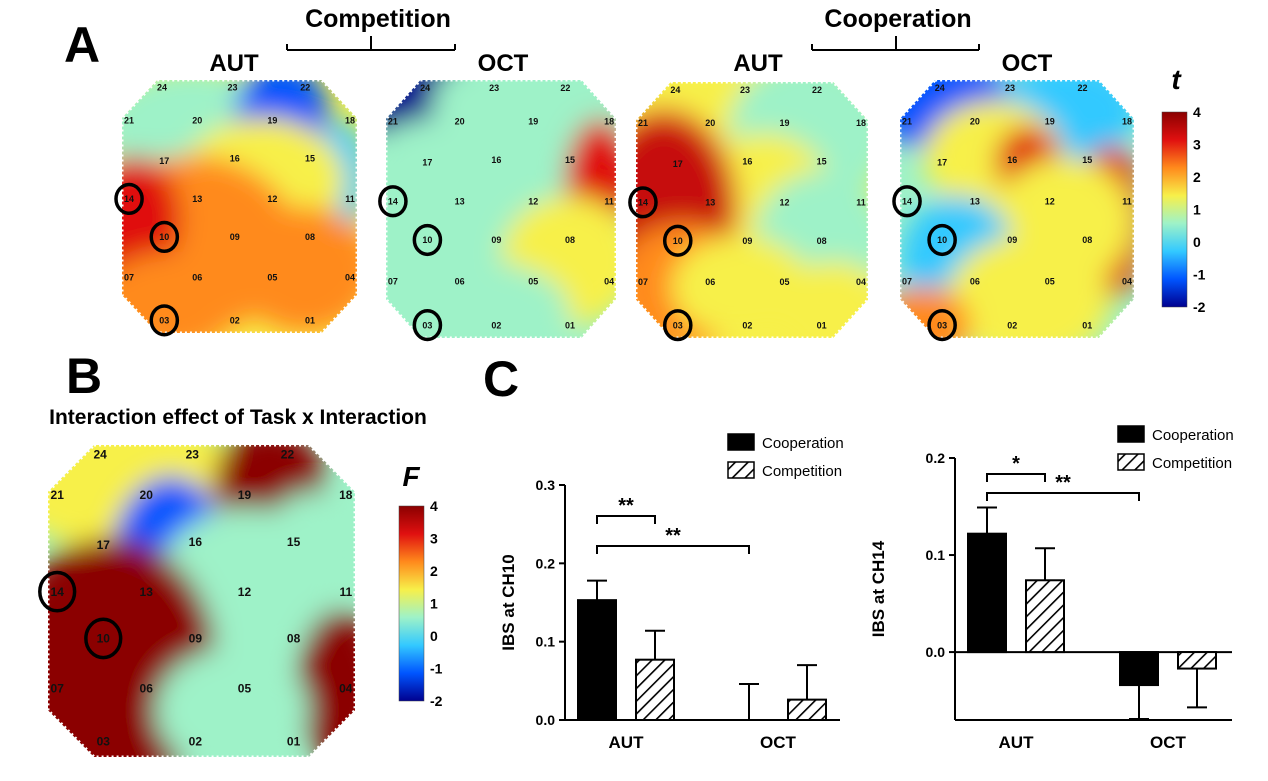  I want to click on significance-label: **, so click(626, 506).